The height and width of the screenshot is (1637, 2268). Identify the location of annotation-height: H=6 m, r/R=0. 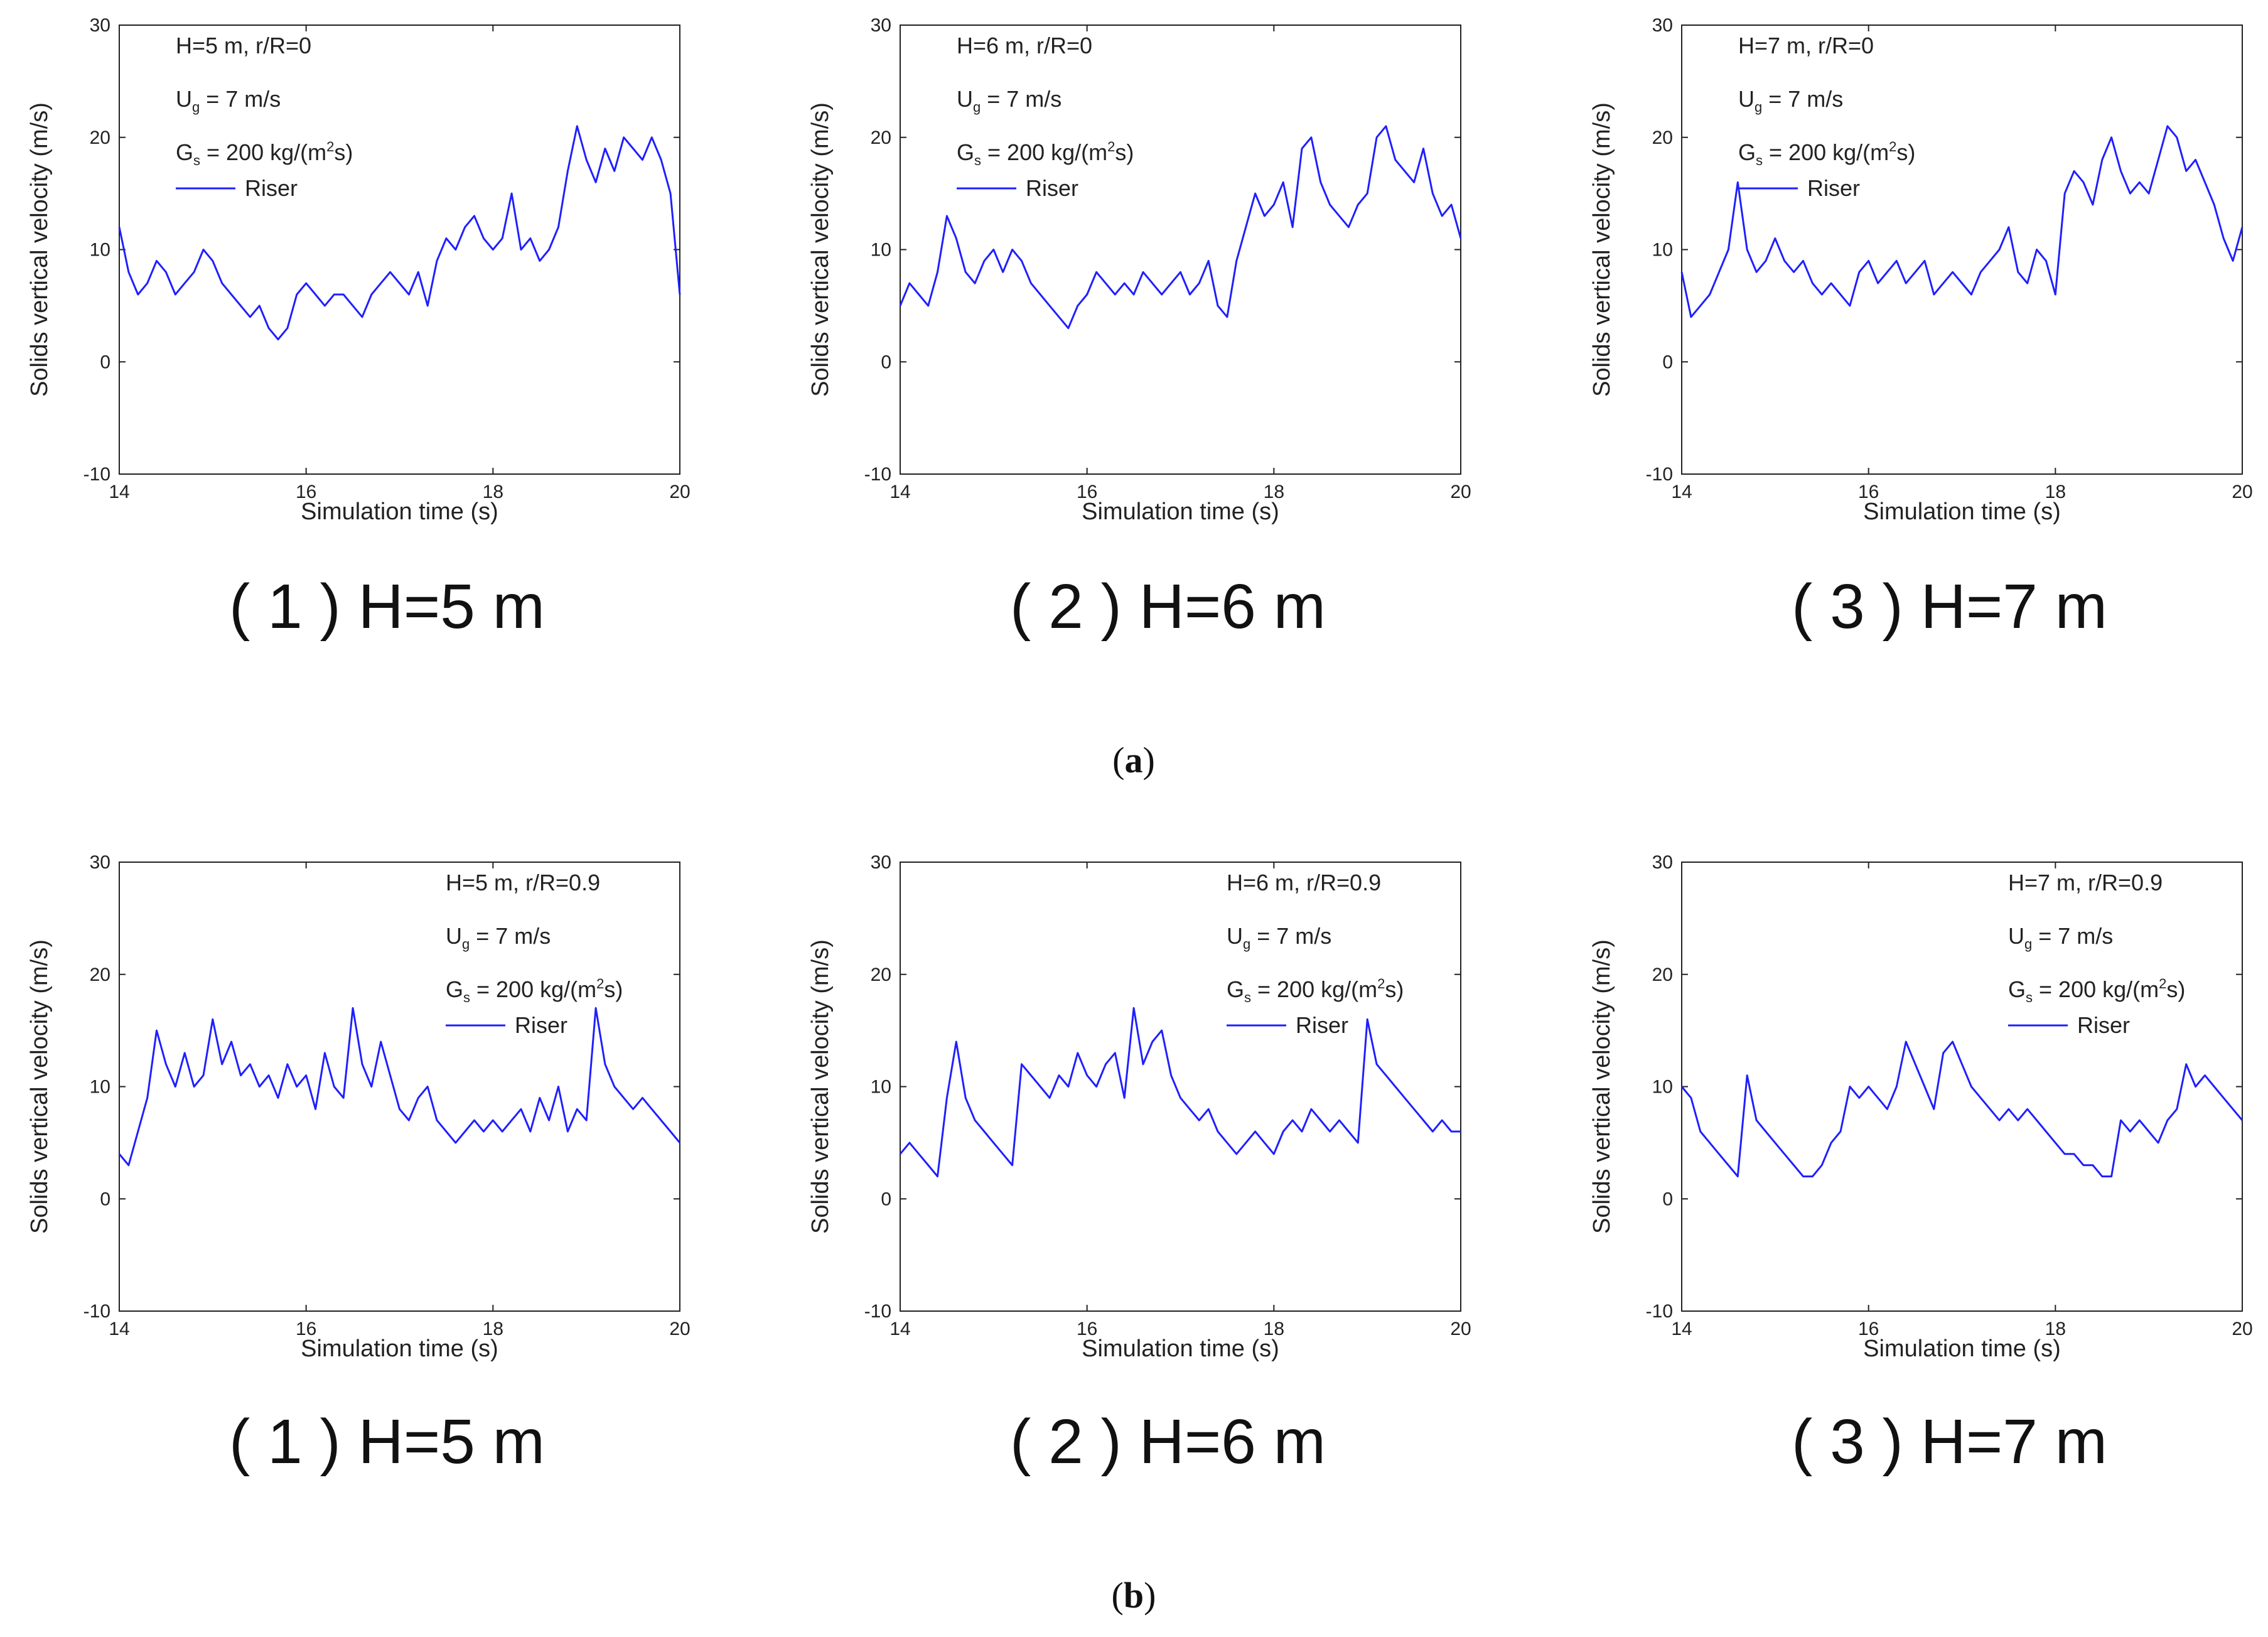
(1024, 45).